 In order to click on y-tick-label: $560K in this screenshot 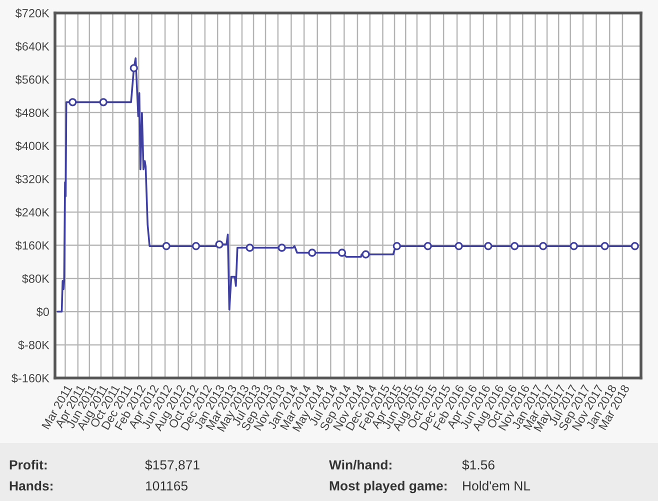, I will do `click(32, 79)`.